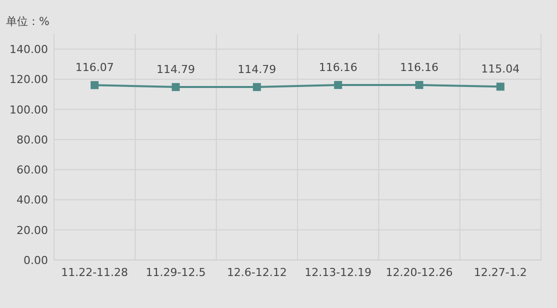  What do you see at coordinates (176, 272) in the screenshot?
I see `x-tick-label: 11.29-12.5` at bounding box center [176, 272].